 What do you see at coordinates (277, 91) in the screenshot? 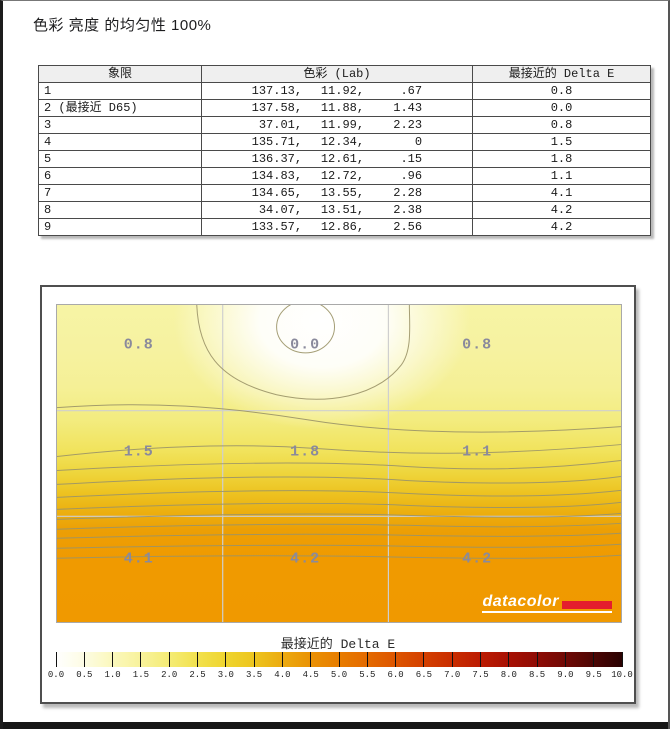
I see `lab-value: 137.13,` at bounding box center [277, 91].